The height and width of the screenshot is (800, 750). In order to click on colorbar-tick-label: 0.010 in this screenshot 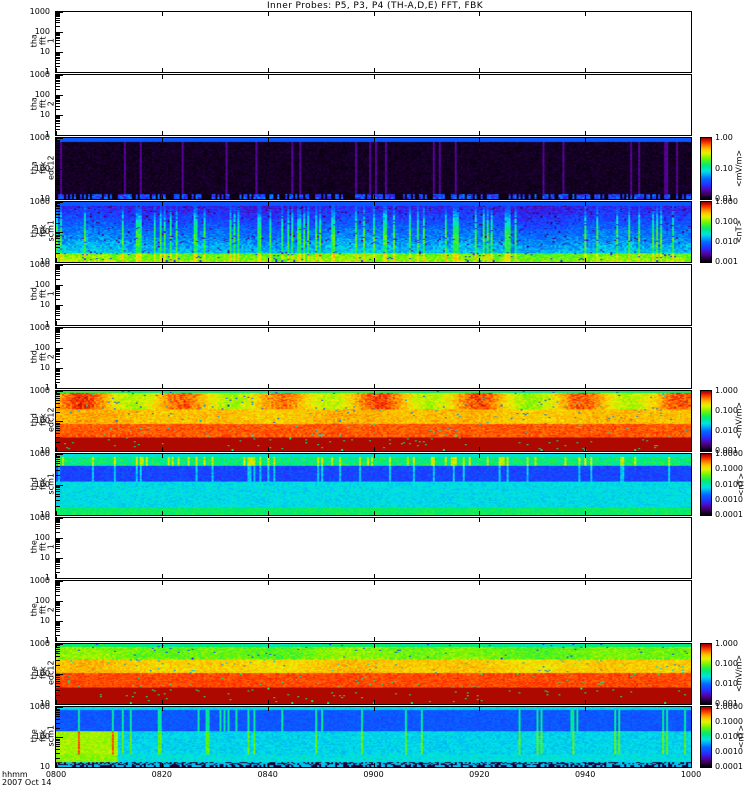, I will do `click(726, 431)`.